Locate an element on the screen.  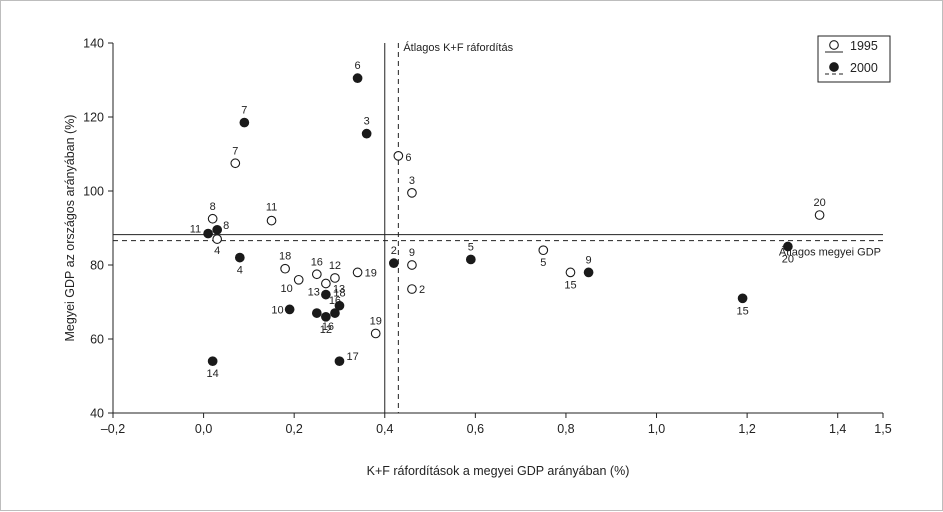
y-tick-label: 80 is located at coordinates (97, 266).